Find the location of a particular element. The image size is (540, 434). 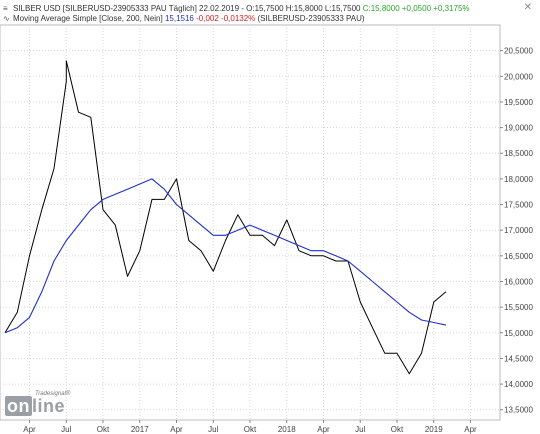

logo-small-text: Tradesignal® is located at coordinates (53, 394).